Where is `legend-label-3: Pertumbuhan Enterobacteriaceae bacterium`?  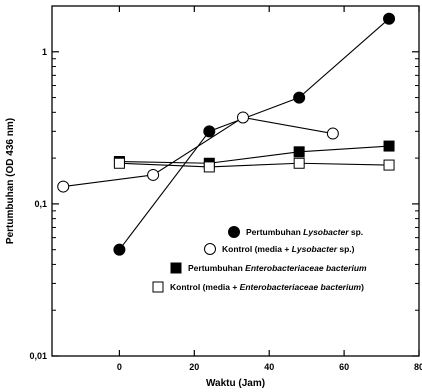 legend-label-3: Pertumbuhan Enterobacteriaceae bacterium is located at coordinates (277, 268).